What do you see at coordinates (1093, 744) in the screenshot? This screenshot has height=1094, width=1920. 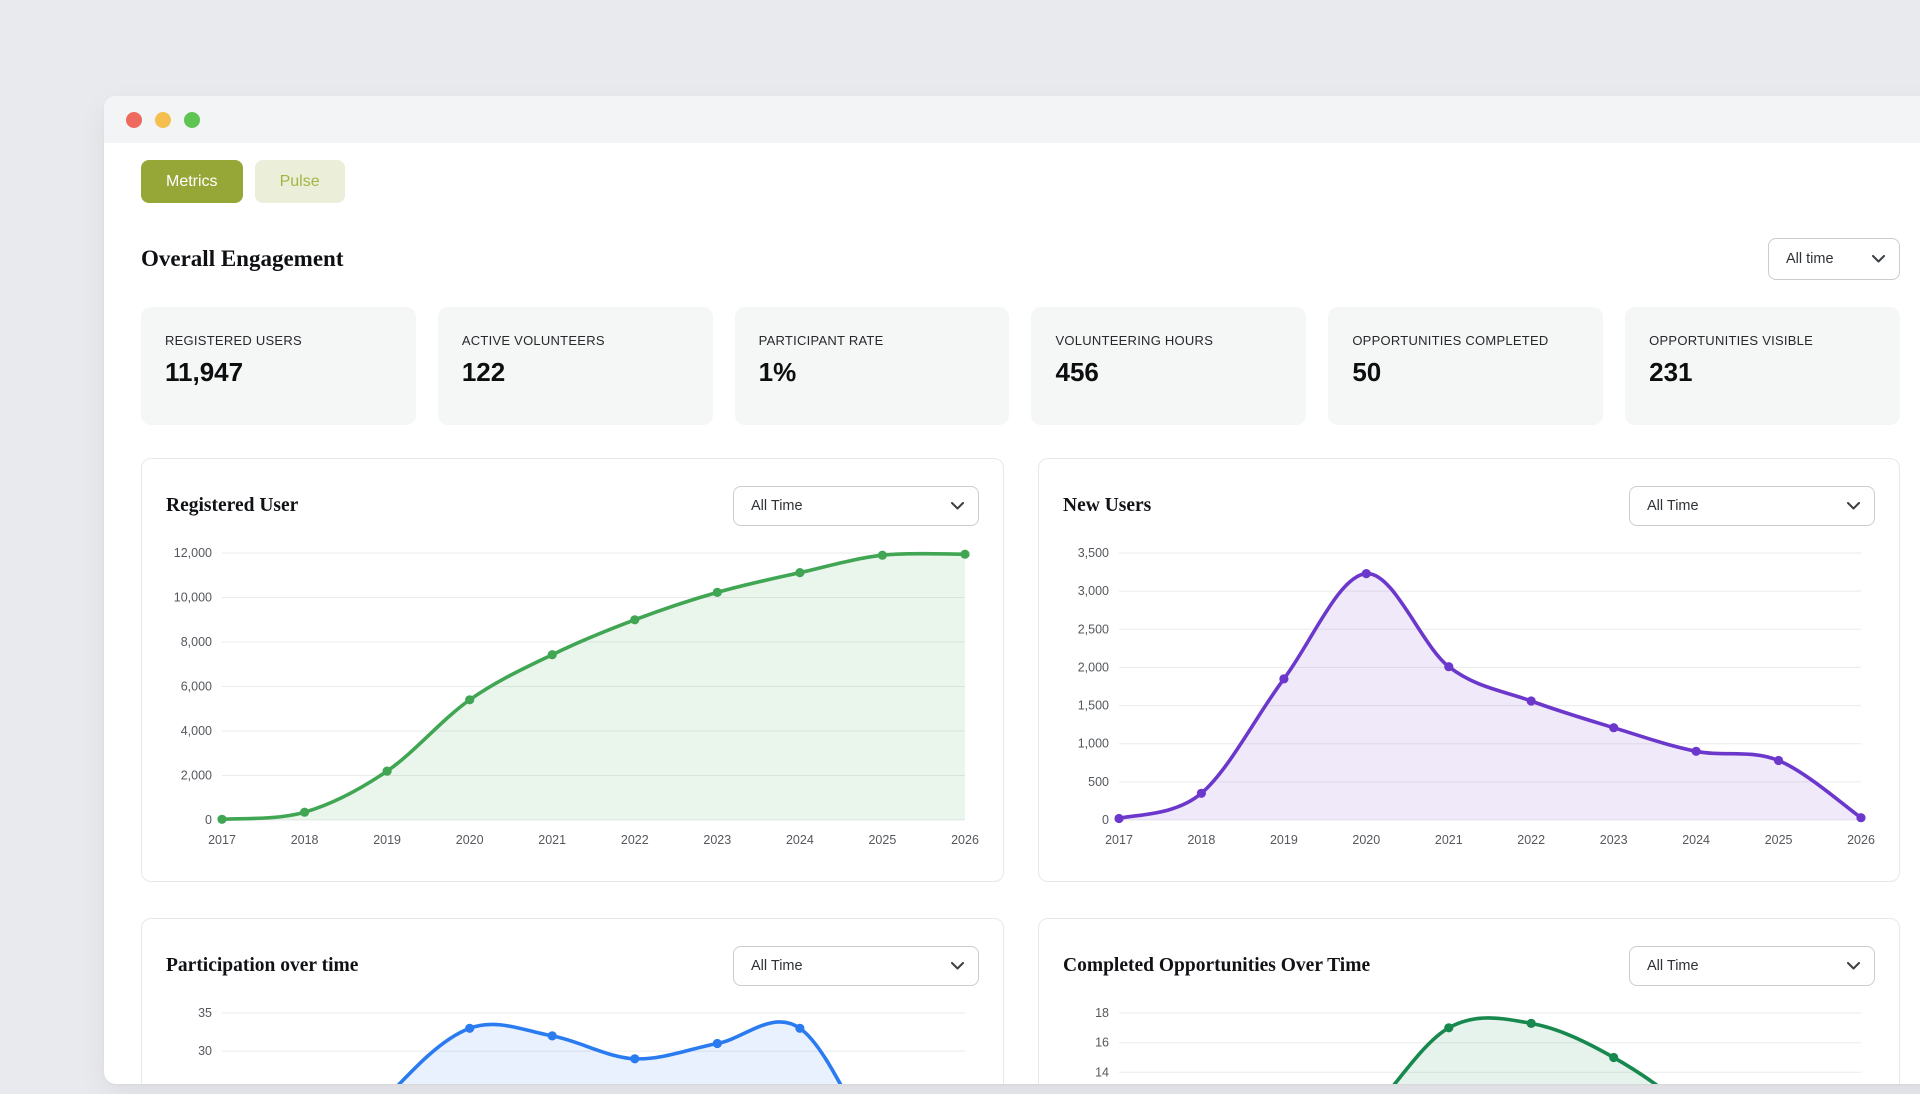 I see `svg-text: 1,000` at bounding box center [1093, 744].